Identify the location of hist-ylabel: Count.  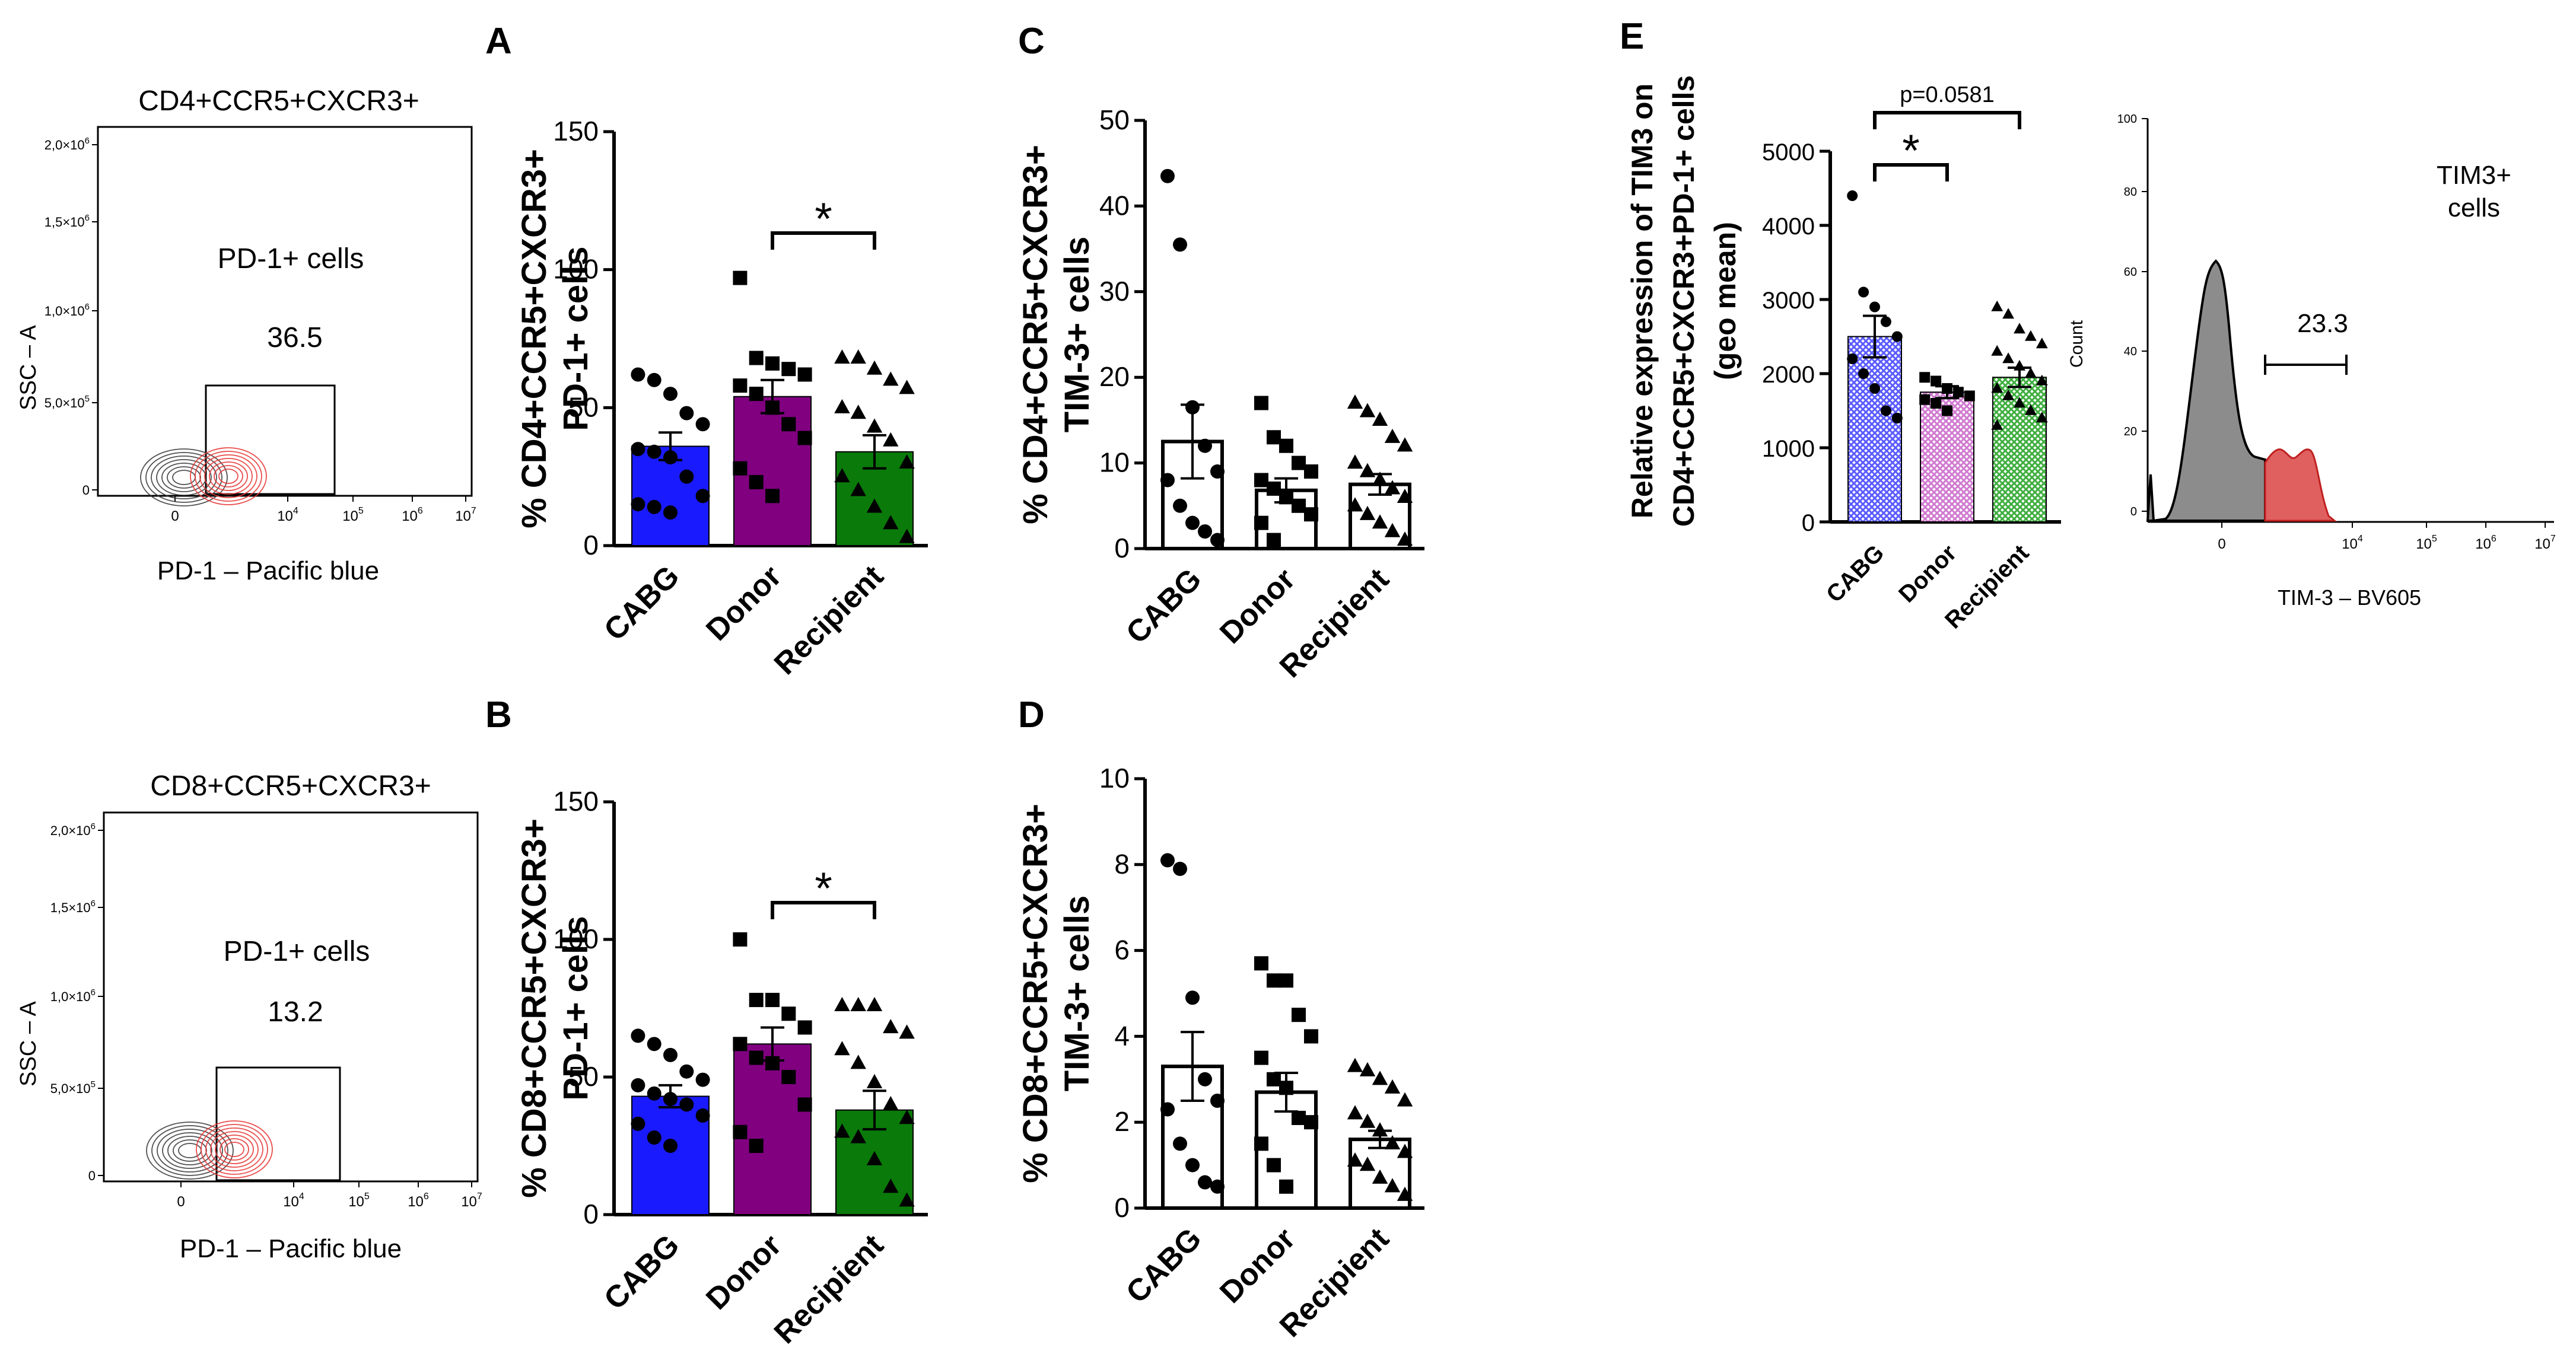
(2077, 344).